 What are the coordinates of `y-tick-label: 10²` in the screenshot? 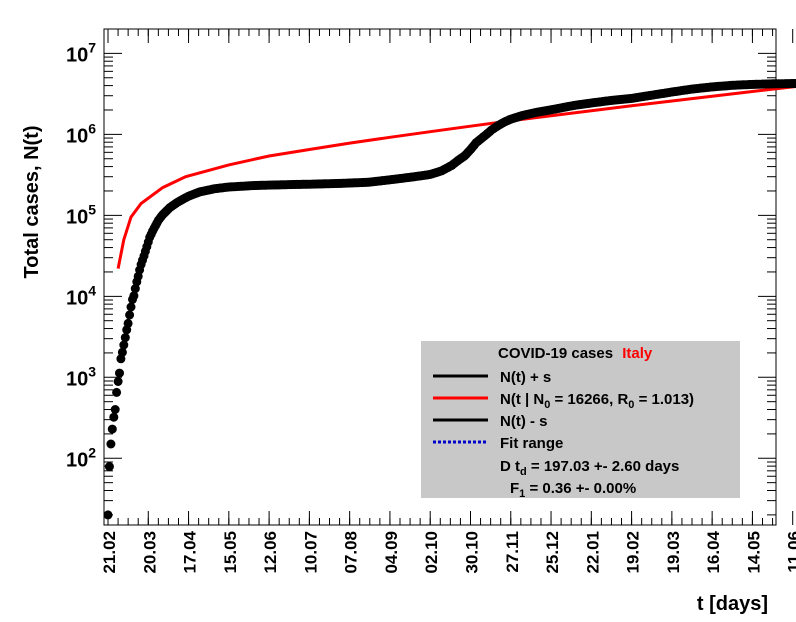 It's located at (81, 457).